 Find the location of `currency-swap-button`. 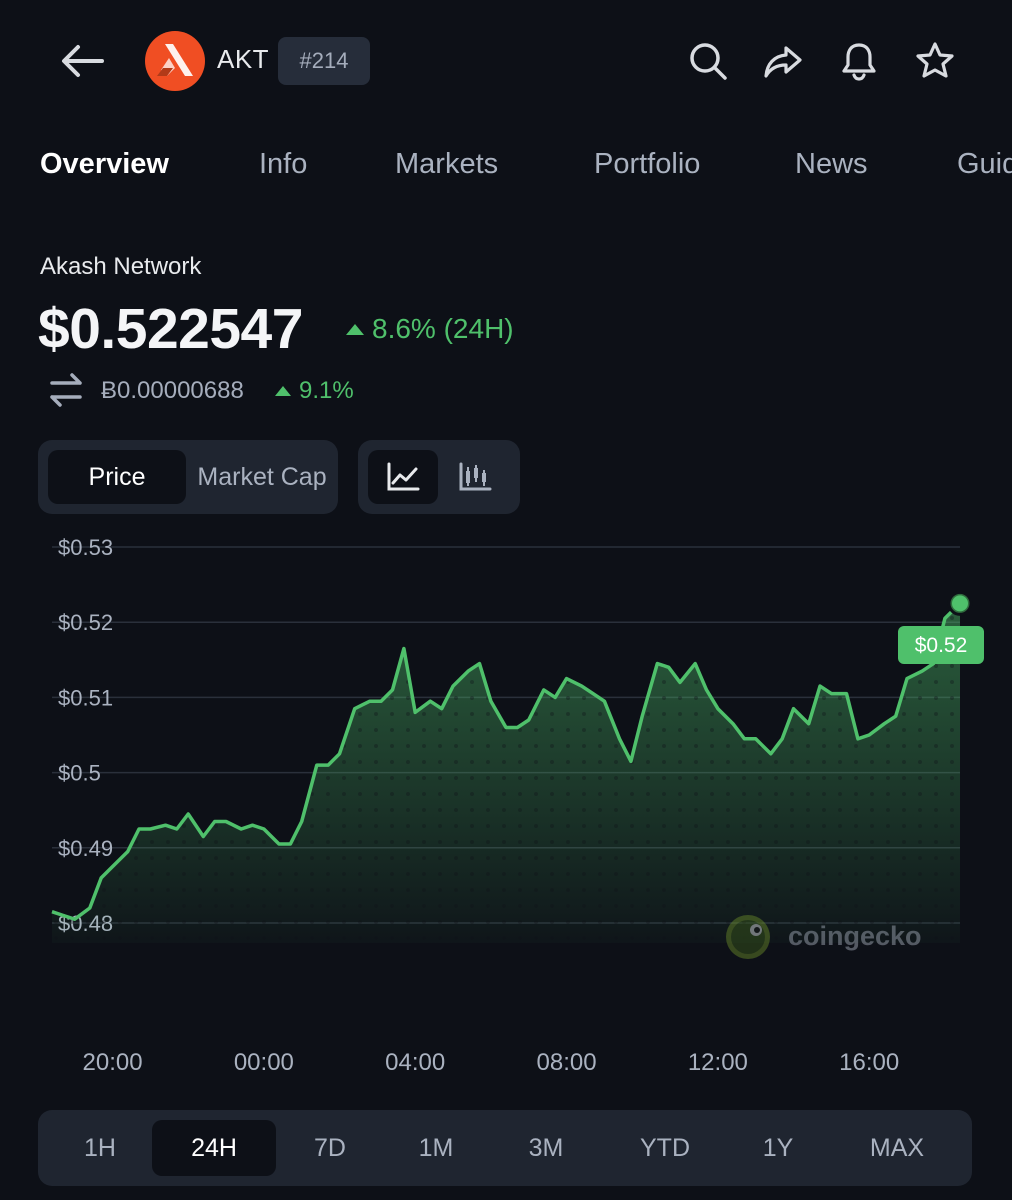

currency-swap-button is located at coordinates (66, 390).